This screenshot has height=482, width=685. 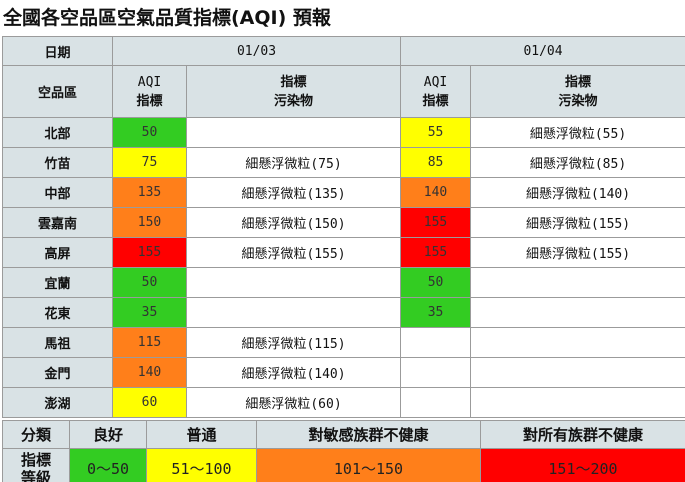 What do you see at coordinates (436, 192) in the screenshot?
I see `aqi-value-day-2: 140` at bounding box center [436, 192].